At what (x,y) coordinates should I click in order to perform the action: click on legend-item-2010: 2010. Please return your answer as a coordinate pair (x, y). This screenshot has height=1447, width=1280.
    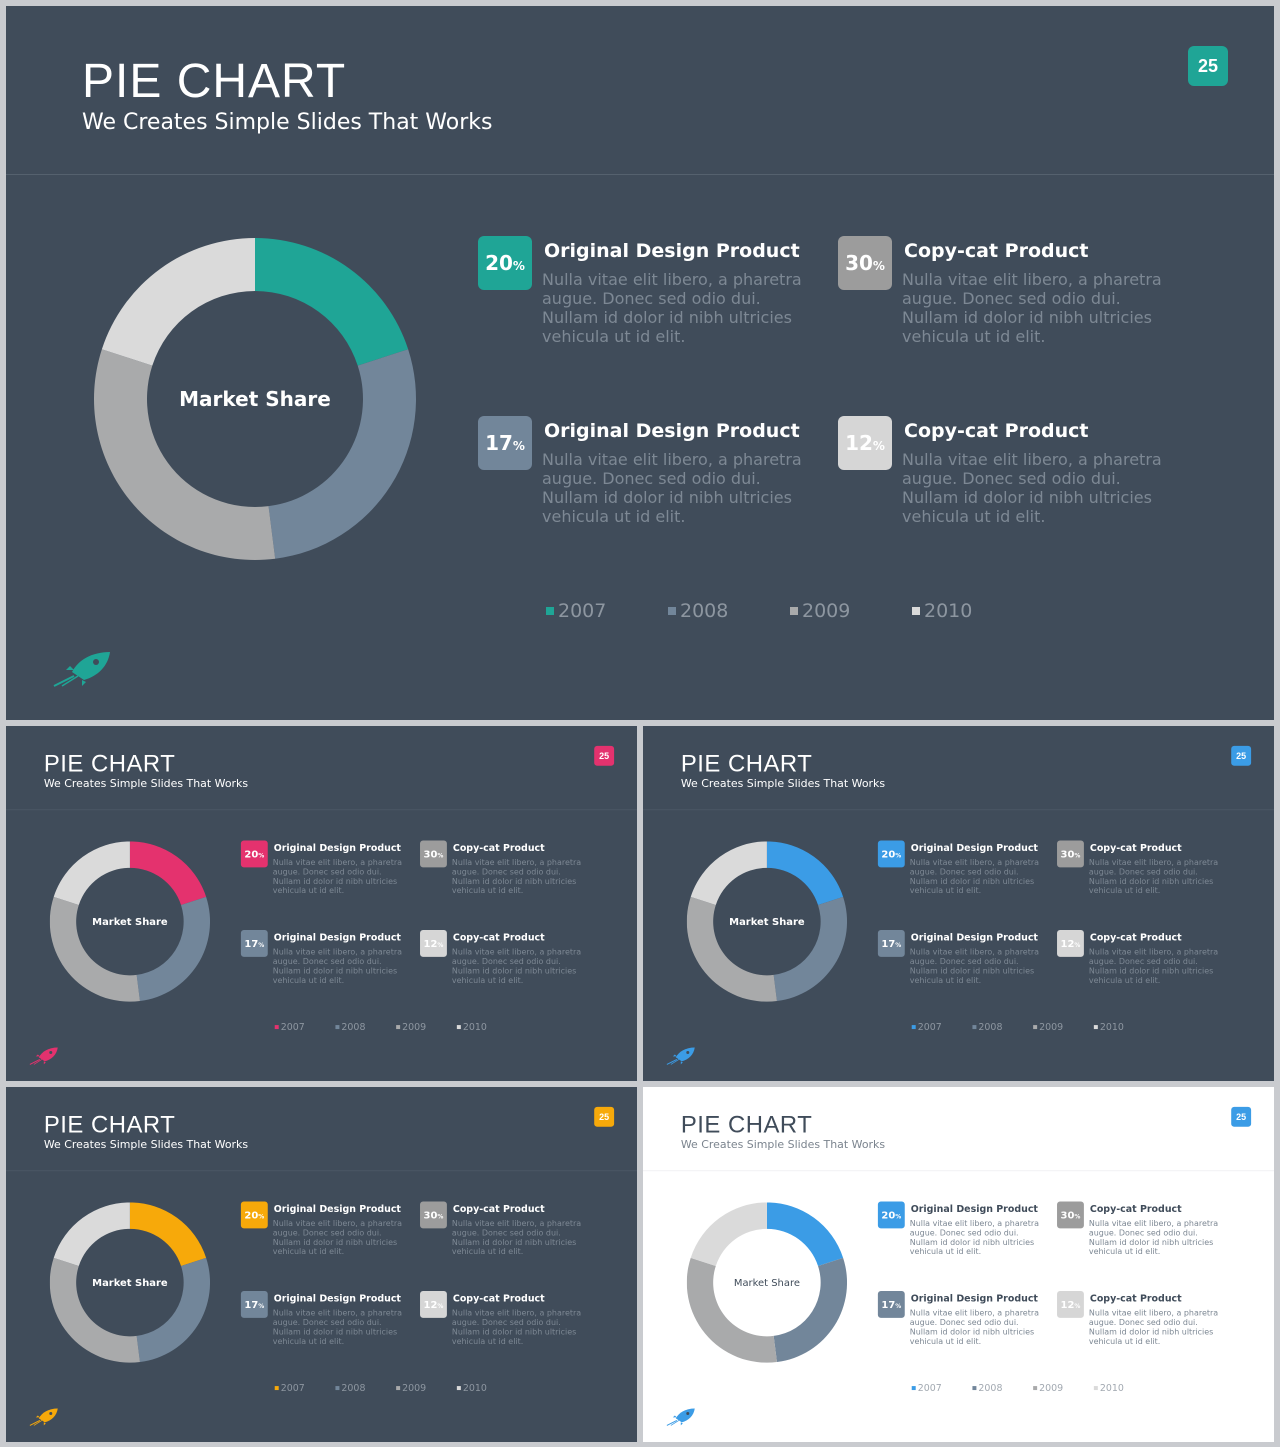
    Looking at the image, I should click on (1124, 1388).